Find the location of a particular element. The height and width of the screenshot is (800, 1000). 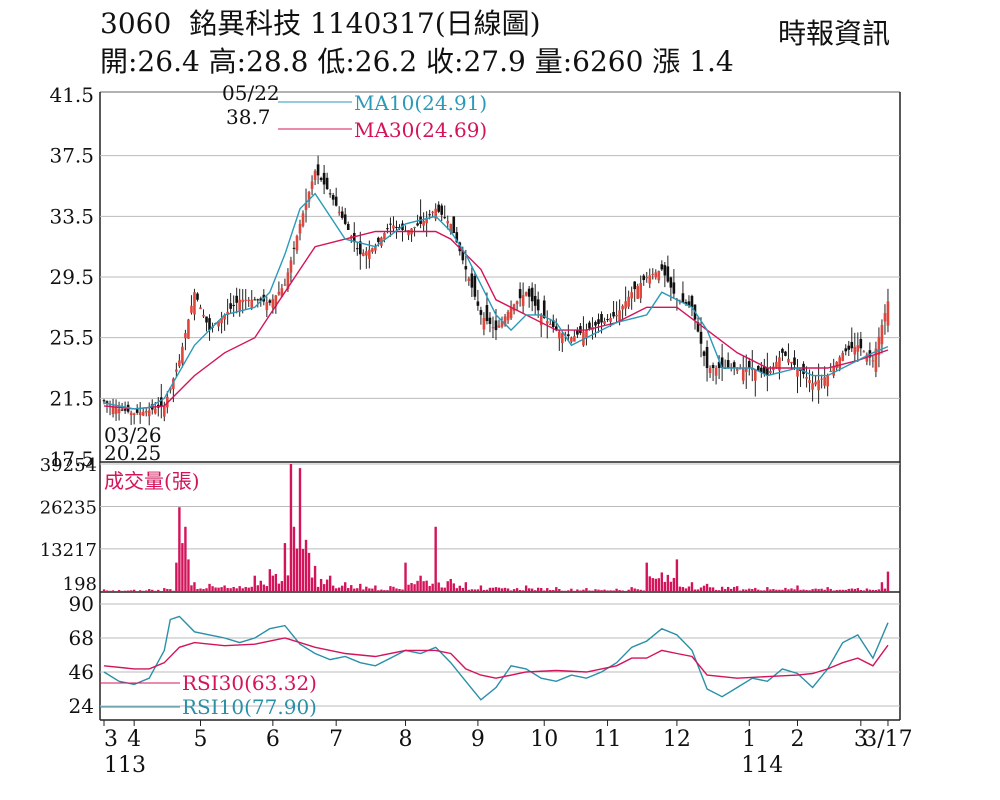

volume-tick-label: 26235 is located at coordinates (68, 507).